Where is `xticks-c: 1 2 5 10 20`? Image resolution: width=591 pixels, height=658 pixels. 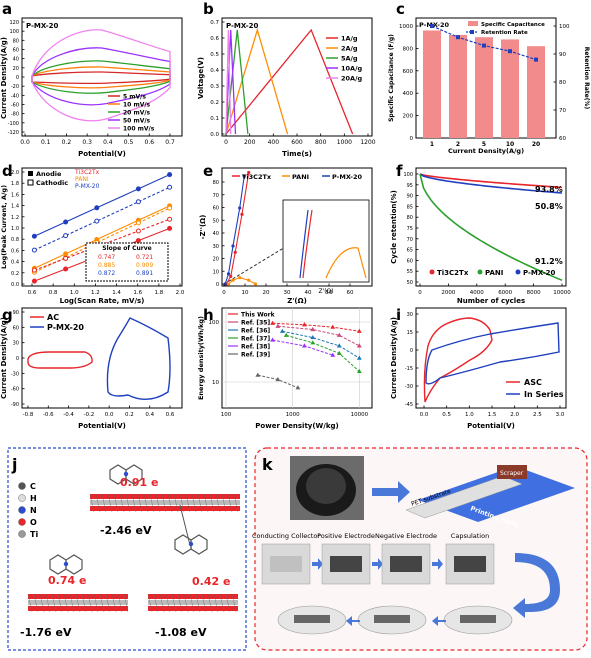
xticks-c: 1 2 5 10 20 is located at coordinates (485, 144).